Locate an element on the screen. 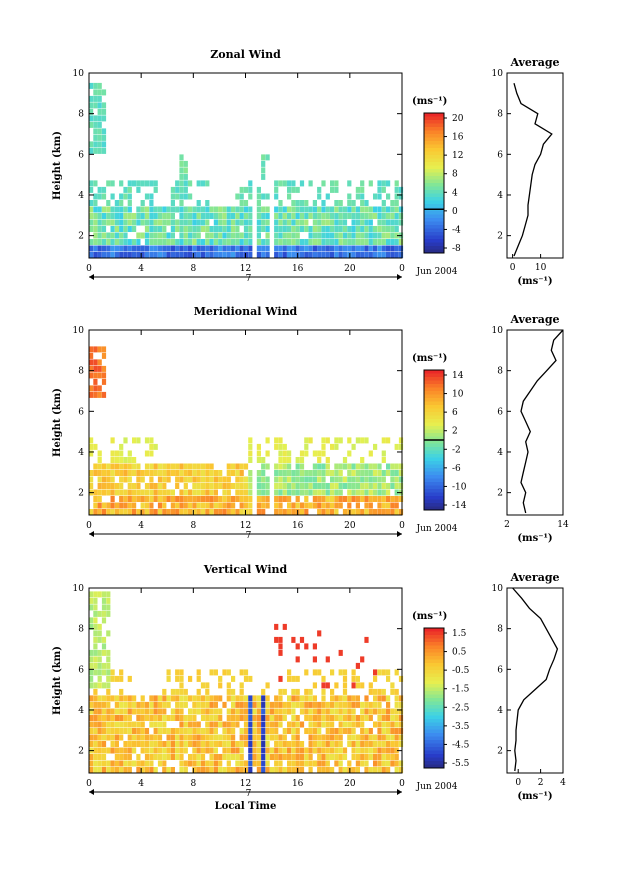  colorbar-units: (ms⁻¹) is located at coordinates (429, 358).